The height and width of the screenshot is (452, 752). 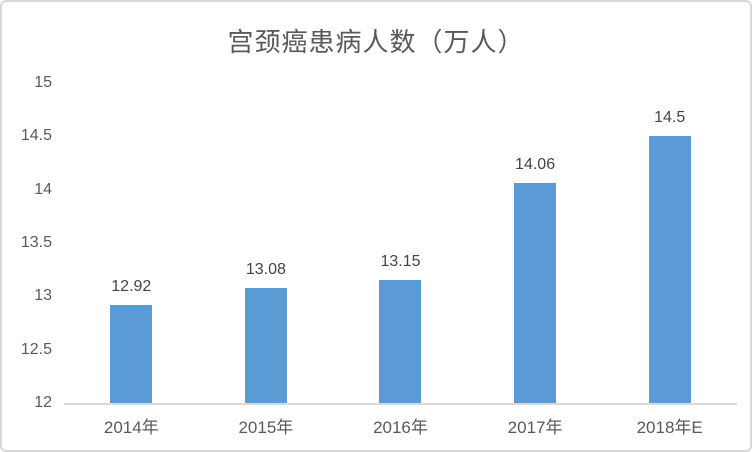 What do you see at coordinates (131, 427) in the screenshot?
I see `x-tick-label: 2014年` at bounding box center [131, 427].